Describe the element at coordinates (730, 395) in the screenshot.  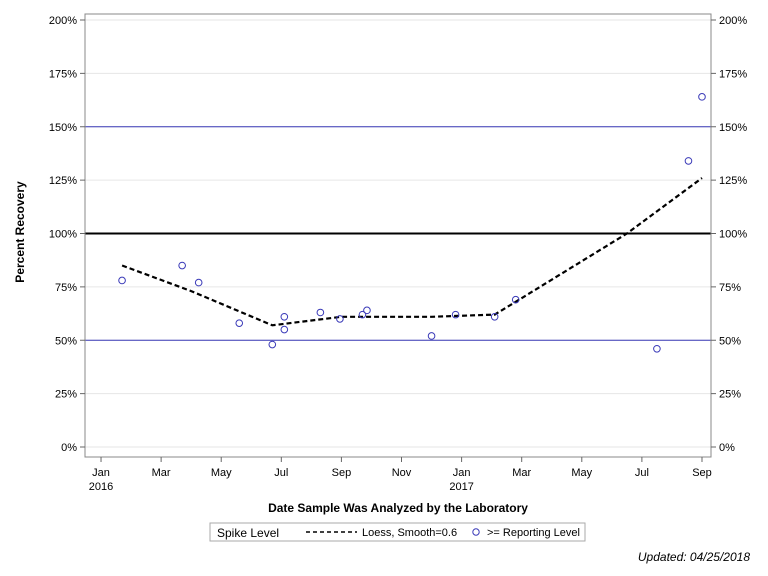
I see `y-tick-label-right: 25%` at that location.